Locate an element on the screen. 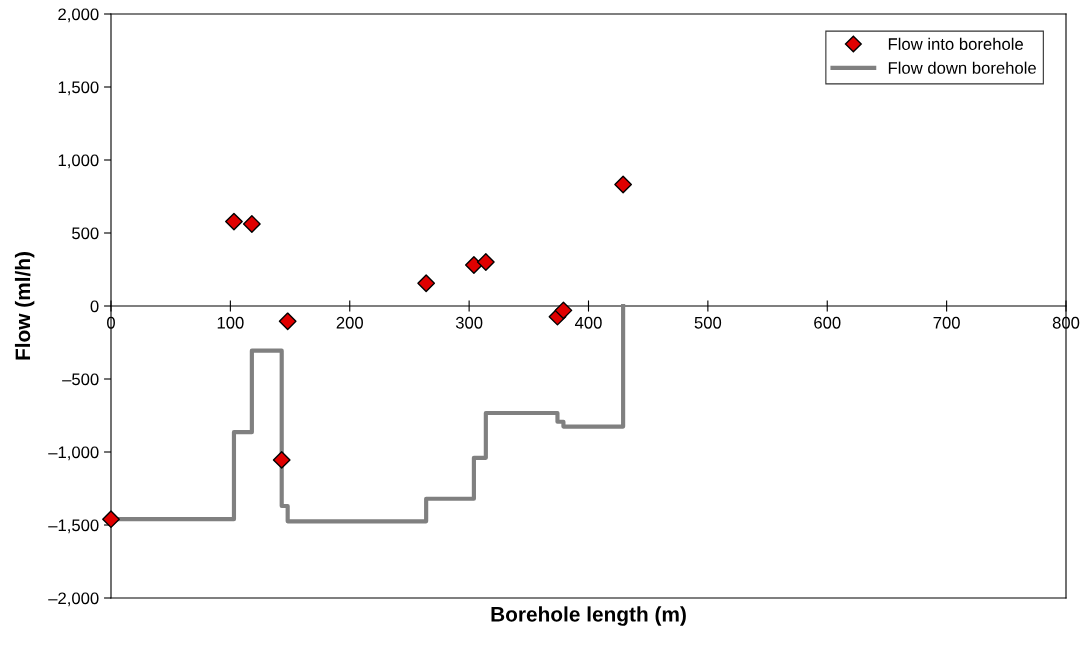 Image resolution: width=1086 pixels, height=646 pixels. legend-label: Flow down borehole is located at coordinates (962, 67).